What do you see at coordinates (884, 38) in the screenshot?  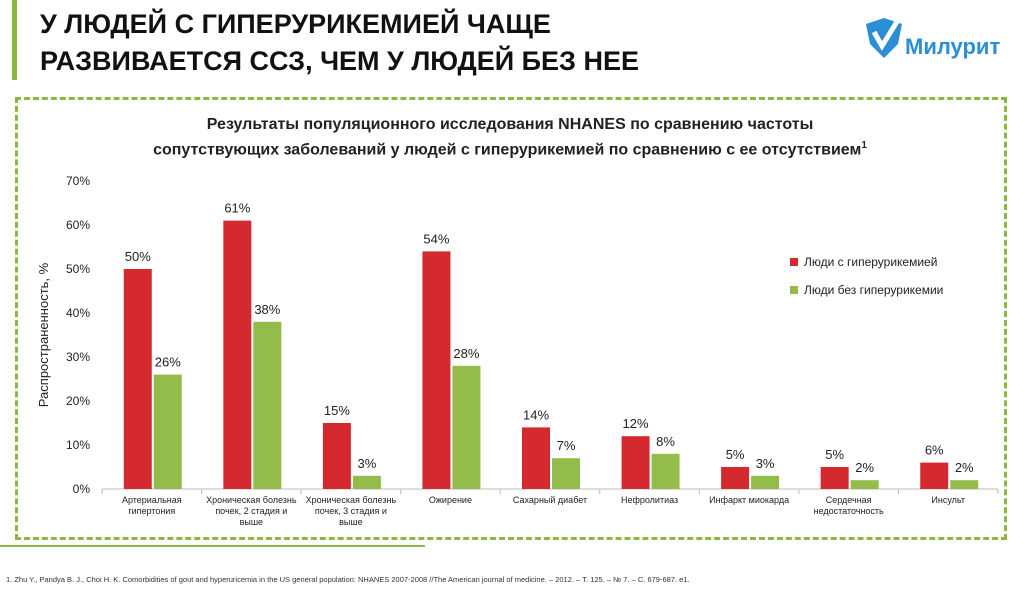 I see `logo-shield-icon` at bounding box center [884, 38].